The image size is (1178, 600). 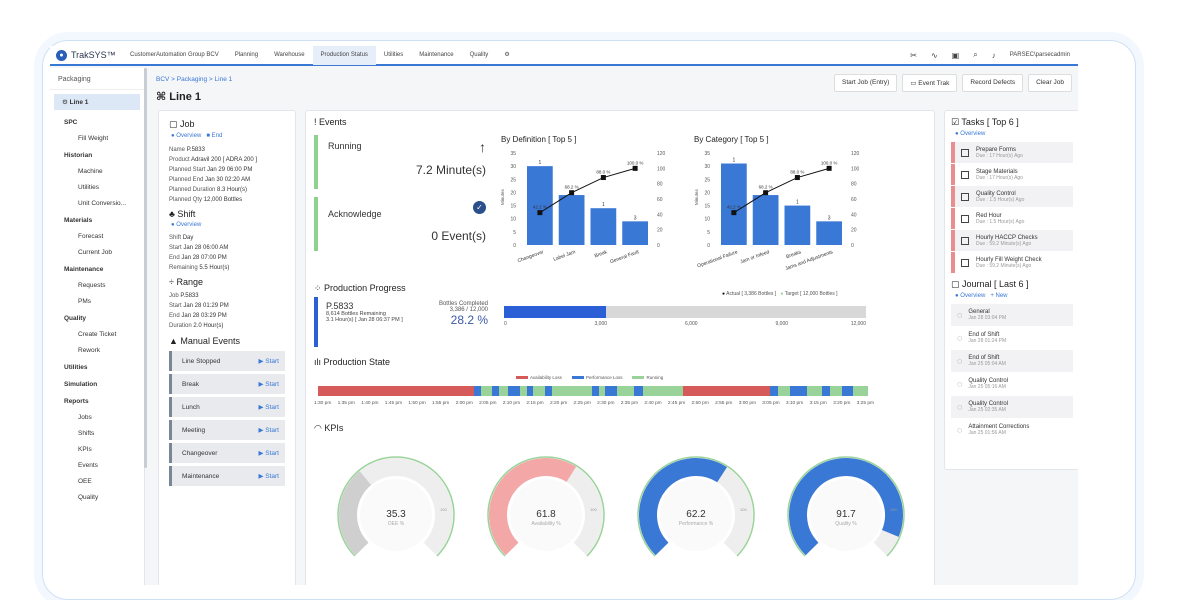 What do you see at coordinates (934, 55) in the screenshot?
I see `pulse-icon: ∿` at bounding box center [934, 55].